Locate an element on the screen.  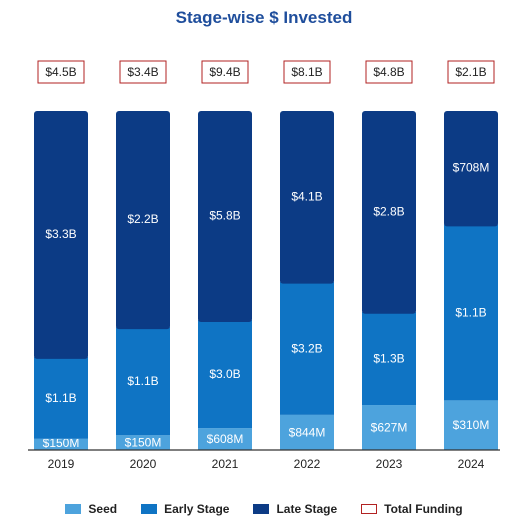
total-box-2021 is located at coordinates (225, 72).